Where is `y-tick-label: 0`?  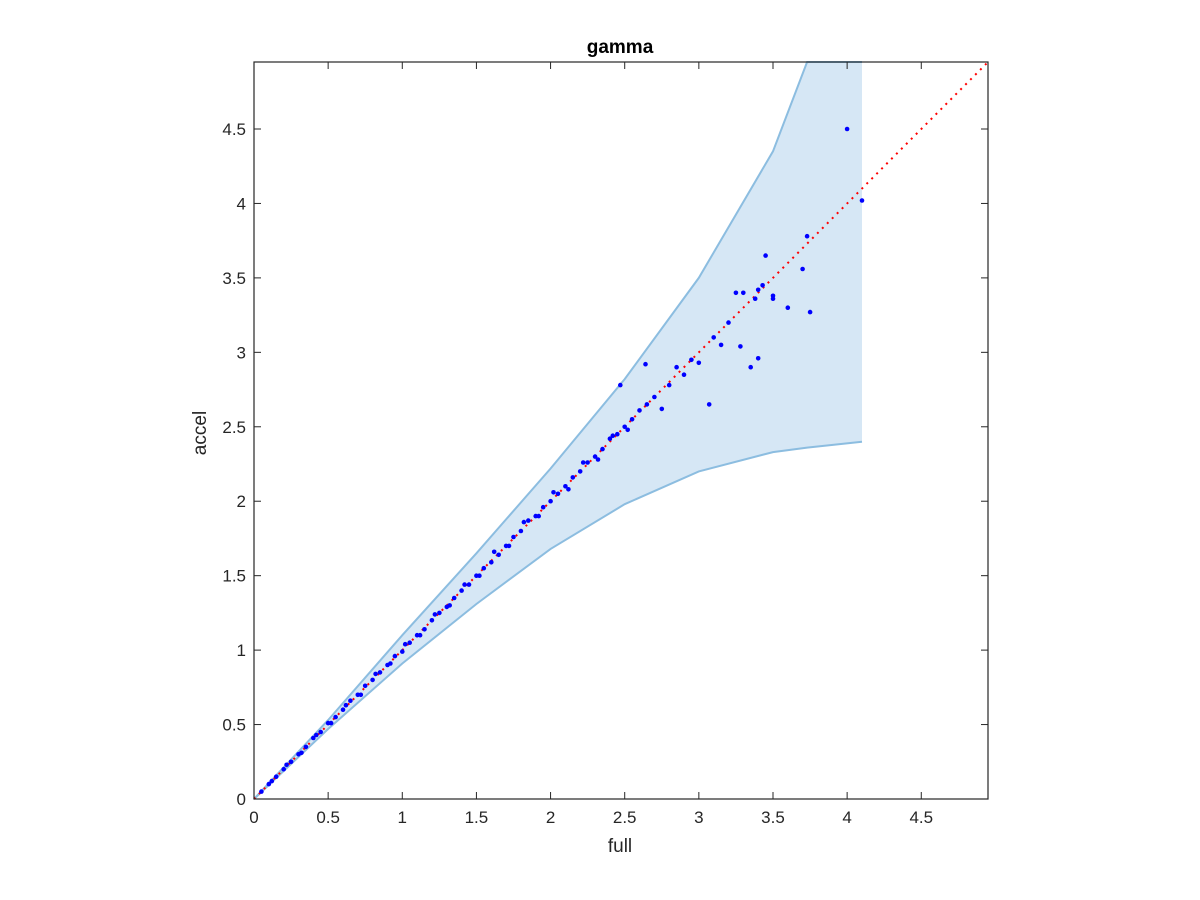
y-tick-label: 0 is located at coordinates (241, 799).